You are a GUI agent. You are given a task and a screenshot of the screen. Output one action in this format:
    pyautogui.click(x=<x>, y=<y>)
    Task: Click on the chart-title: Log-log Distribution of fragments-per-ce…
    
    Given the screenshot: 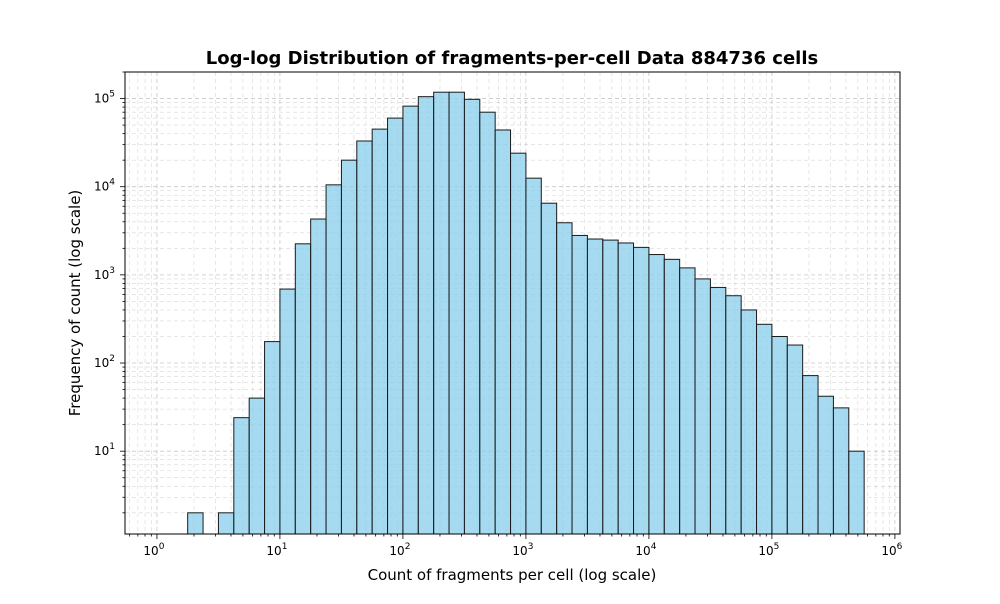 What is the action you would take?
    pyautogui.click(x=512, y=58)
    